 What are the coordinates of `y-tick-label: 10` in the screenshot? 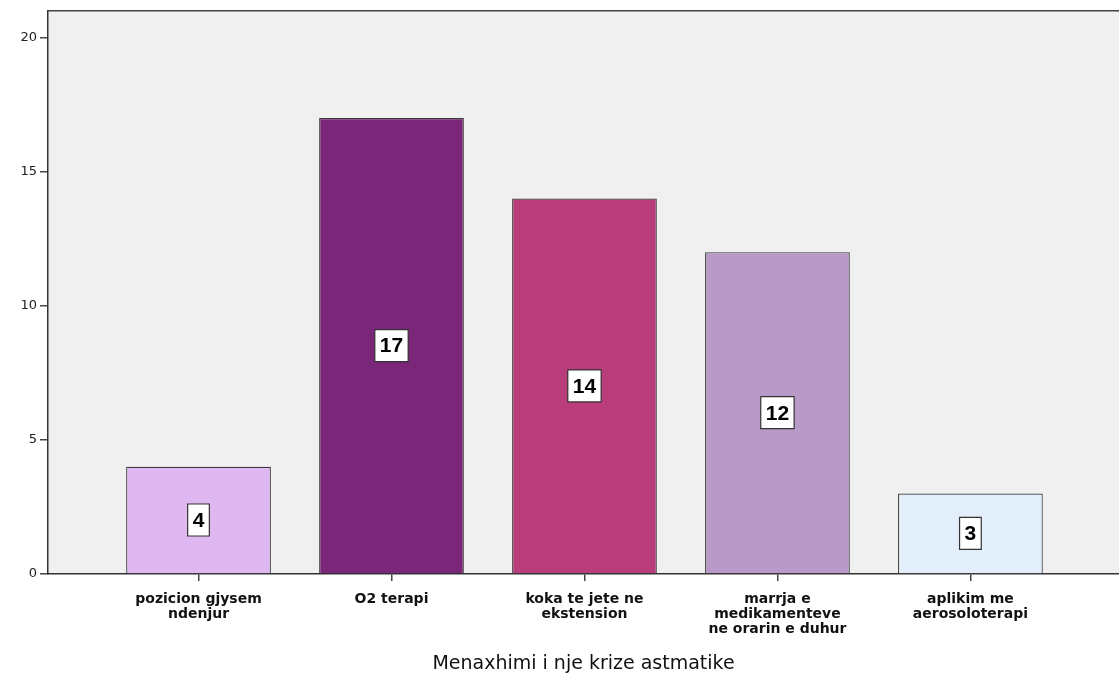 It's located at (28, 305).